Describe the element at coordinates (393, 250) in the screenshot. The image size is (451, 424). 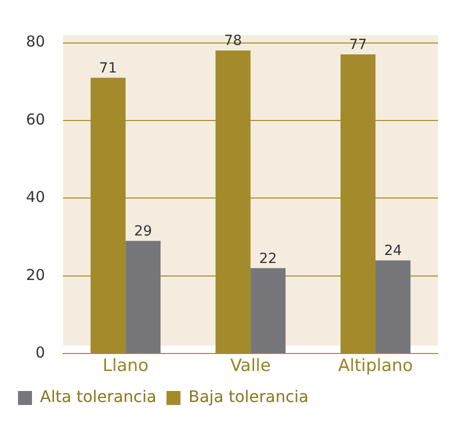
I see `data-label: 24` at that location.